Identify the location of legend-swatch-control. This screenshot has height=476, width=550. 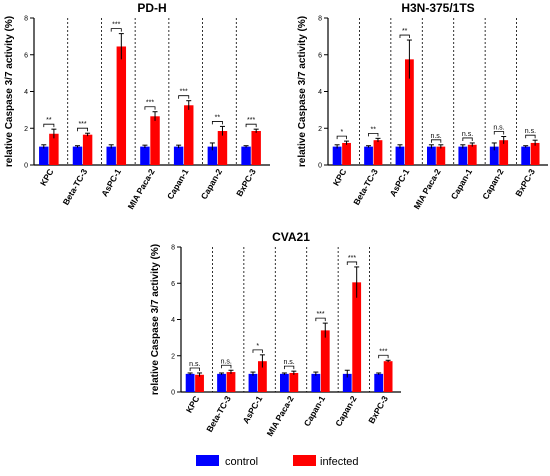
(207, 460).